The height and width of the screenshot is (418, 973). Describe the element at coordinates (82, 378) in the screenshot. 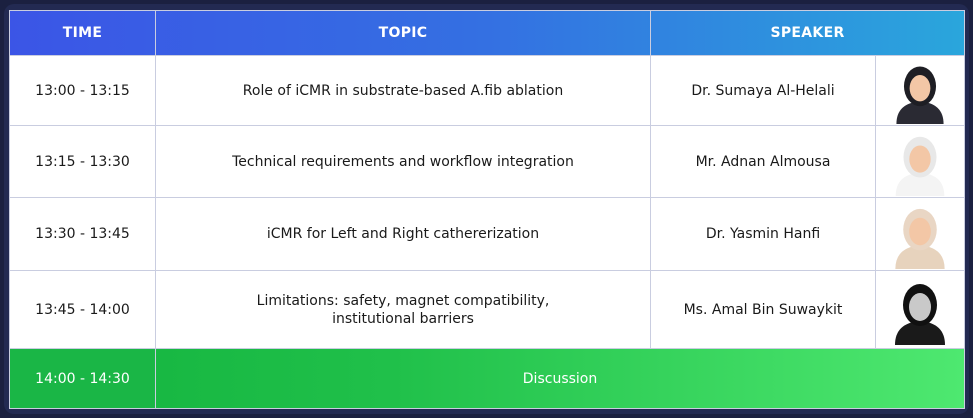

I see `time-cell: 14:00 - 14:30` at that location.